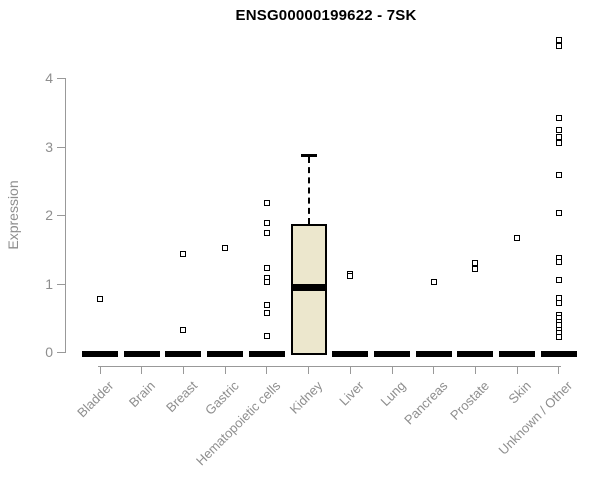 Image resolution: width=600 pixels, height=500 pixels. What do you see at coordinates (181, 397) in the screenshot?
I see `x-category-label: Breast` at bounding box center [181, 397].